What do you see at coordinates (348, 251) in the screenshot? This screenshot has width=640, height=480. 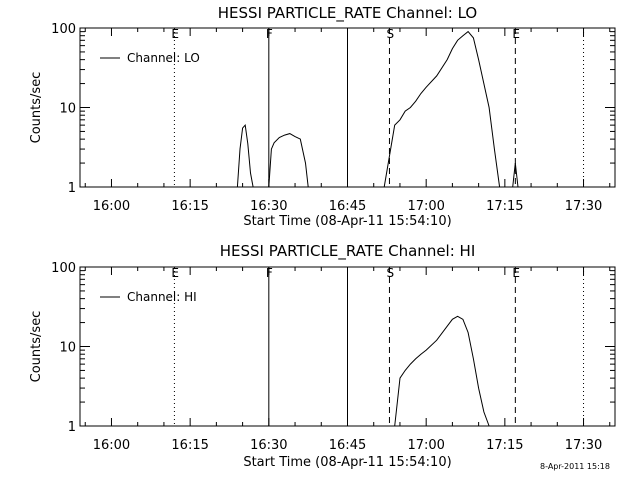 I see `chart-title: HESSI PARTICLE_RATE Channel: HI` at bounding box center [348, 251].